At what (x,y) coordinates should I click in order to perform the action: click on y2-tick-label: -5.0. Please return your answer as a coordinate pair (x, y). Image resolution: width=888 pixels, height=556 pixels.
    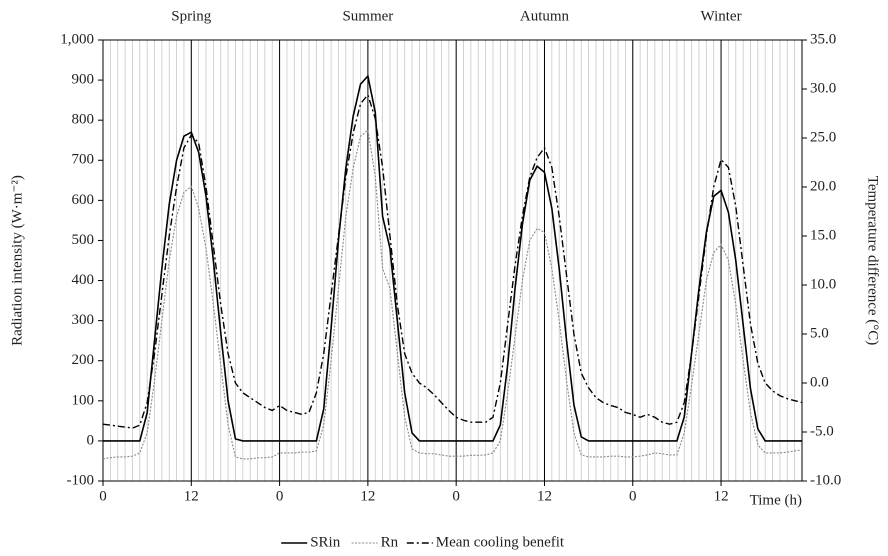
    Looking at the image, I should click on (822, 431).